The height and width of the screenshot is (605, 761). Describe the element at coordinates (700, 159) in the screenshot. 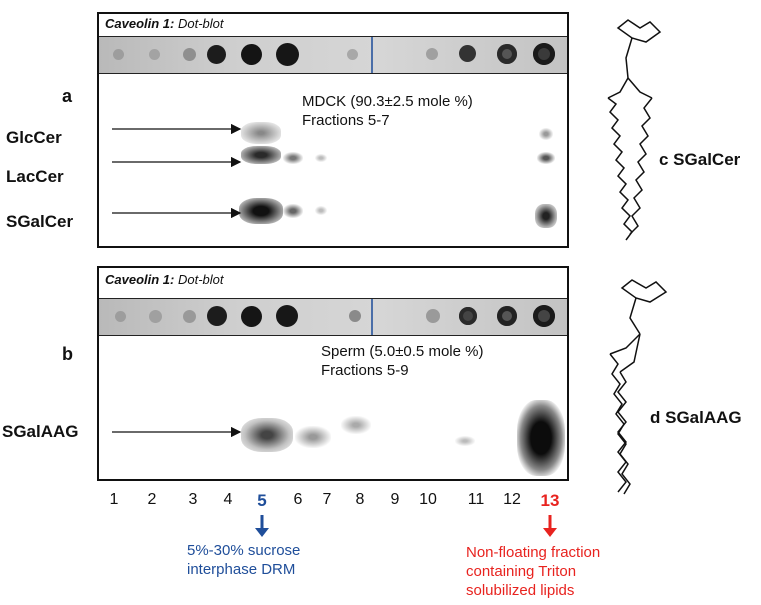

I see `structure-label-c: c SGalCer` at that location.